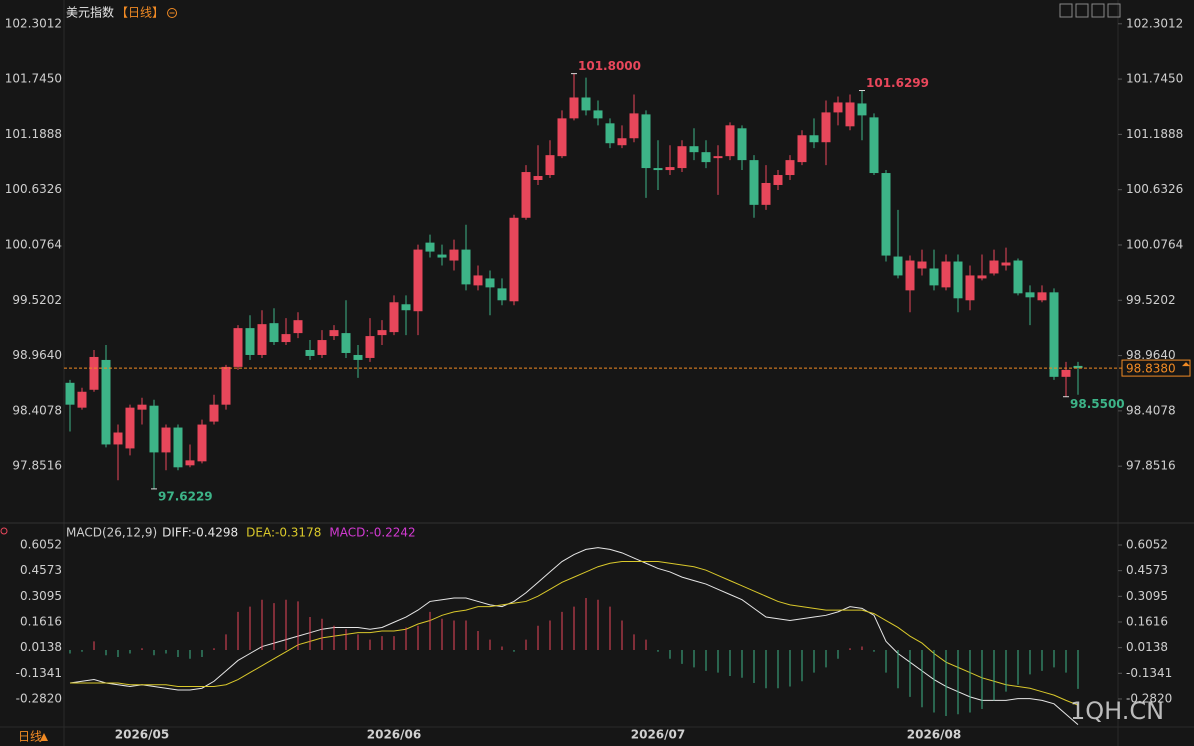 This screenshot has width=1194, height=746. What do you see at coordinates (90, 12) in the screenshot?
I see `chart-title: 美元指数` at bounding box center [90, 12].